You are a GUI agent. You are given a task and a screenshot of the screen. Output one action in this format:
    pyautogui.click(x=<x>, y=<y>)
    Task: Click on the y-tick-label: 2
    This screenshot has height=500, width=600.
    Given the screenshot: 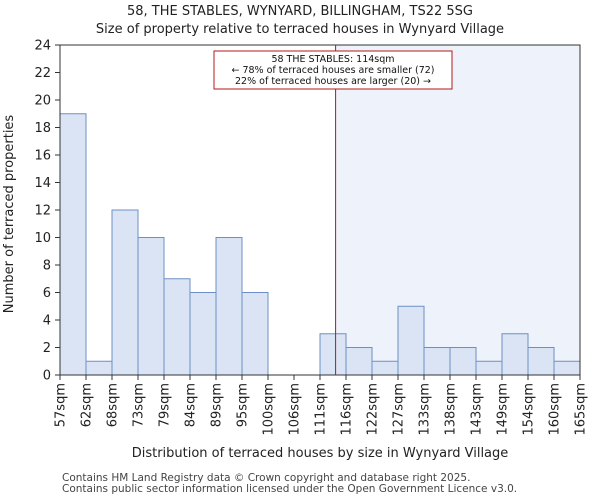 What is the action you would take?
    pyautogui.click(x=47, y=348)
    